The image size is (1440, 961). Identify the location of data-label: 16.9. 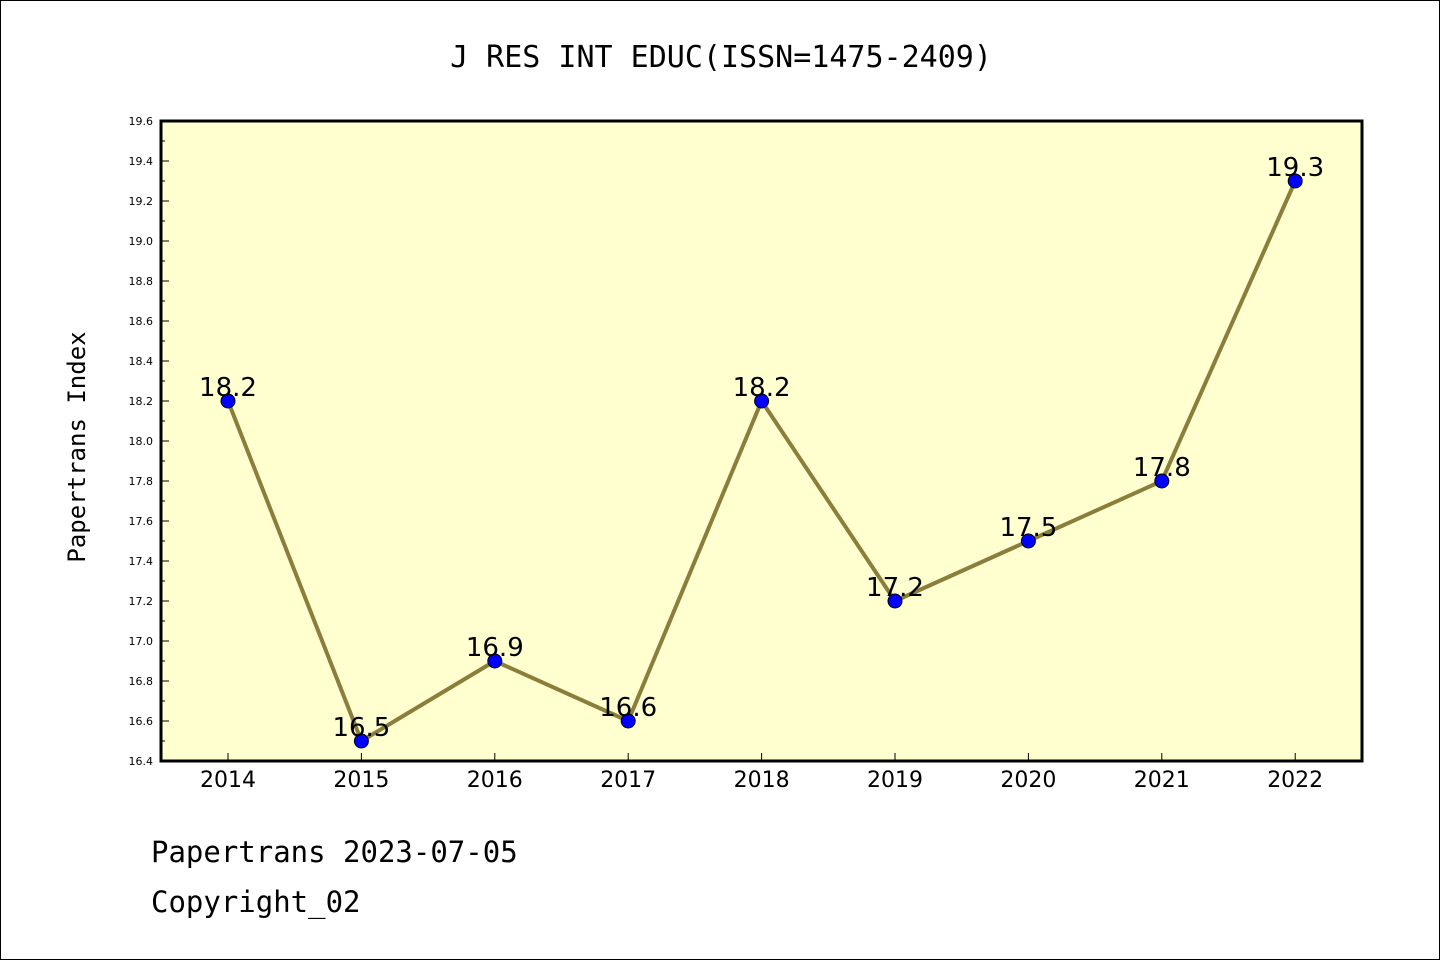
(495, 648).